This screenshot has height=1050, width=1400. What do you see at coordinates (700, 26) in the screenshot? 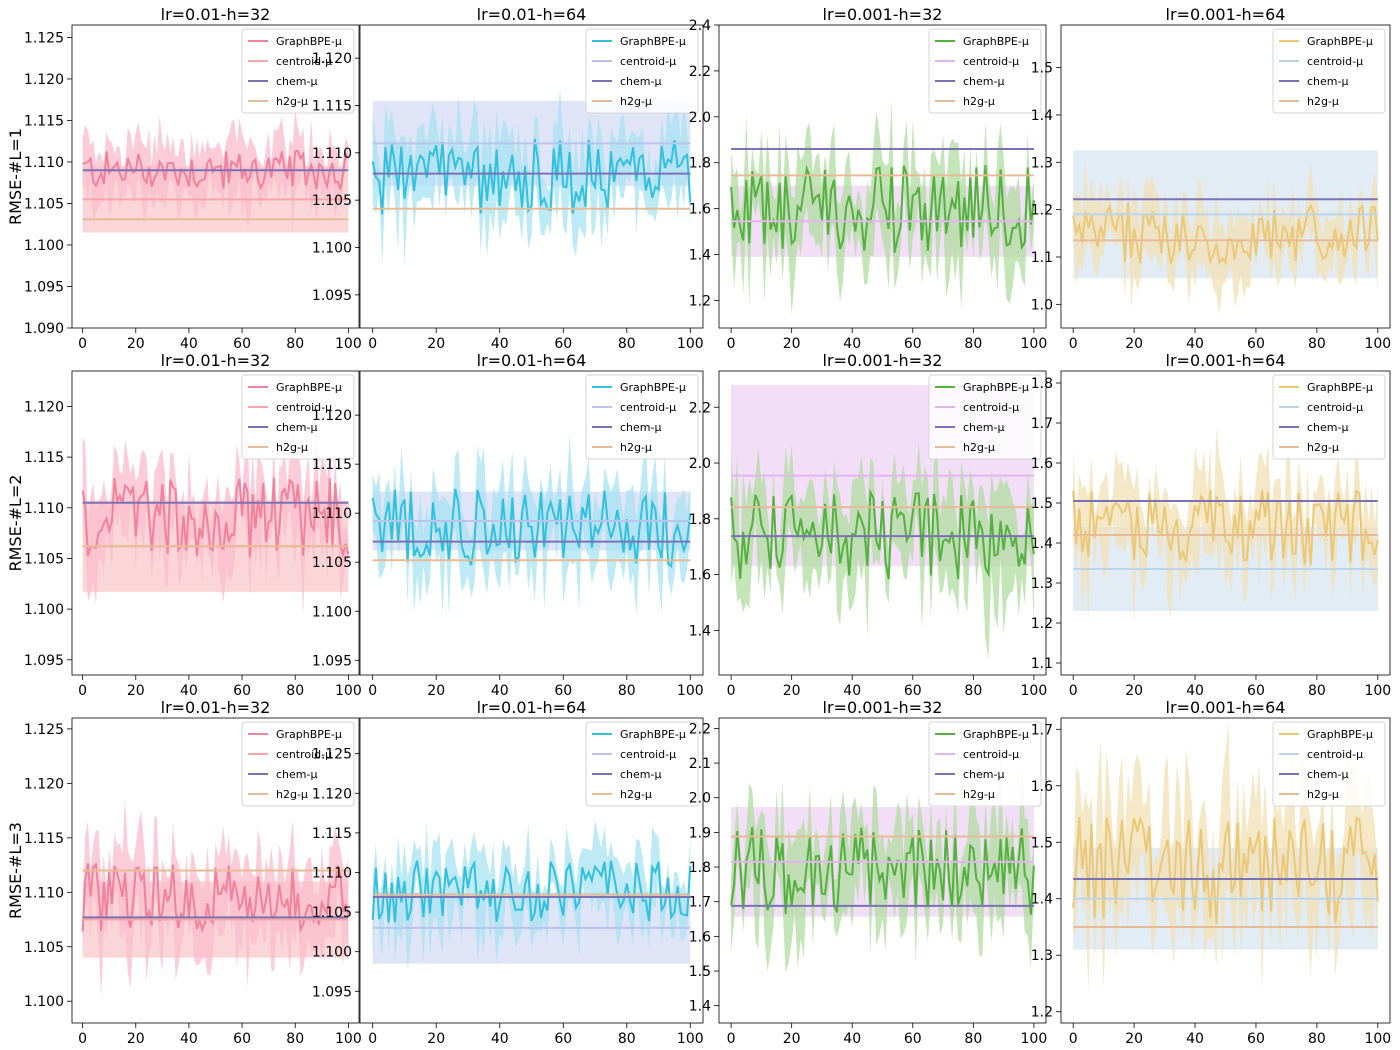
I see `y-tick-label: 2.4` at bounding box center [700, 26].